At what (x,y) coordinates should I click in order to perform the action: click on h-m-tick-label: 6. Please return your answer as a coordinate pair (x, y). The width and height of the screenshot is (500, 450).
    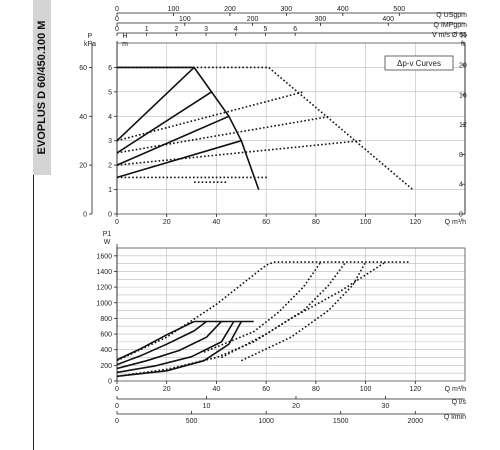
    Looking at the image, I should click on (110, 68).